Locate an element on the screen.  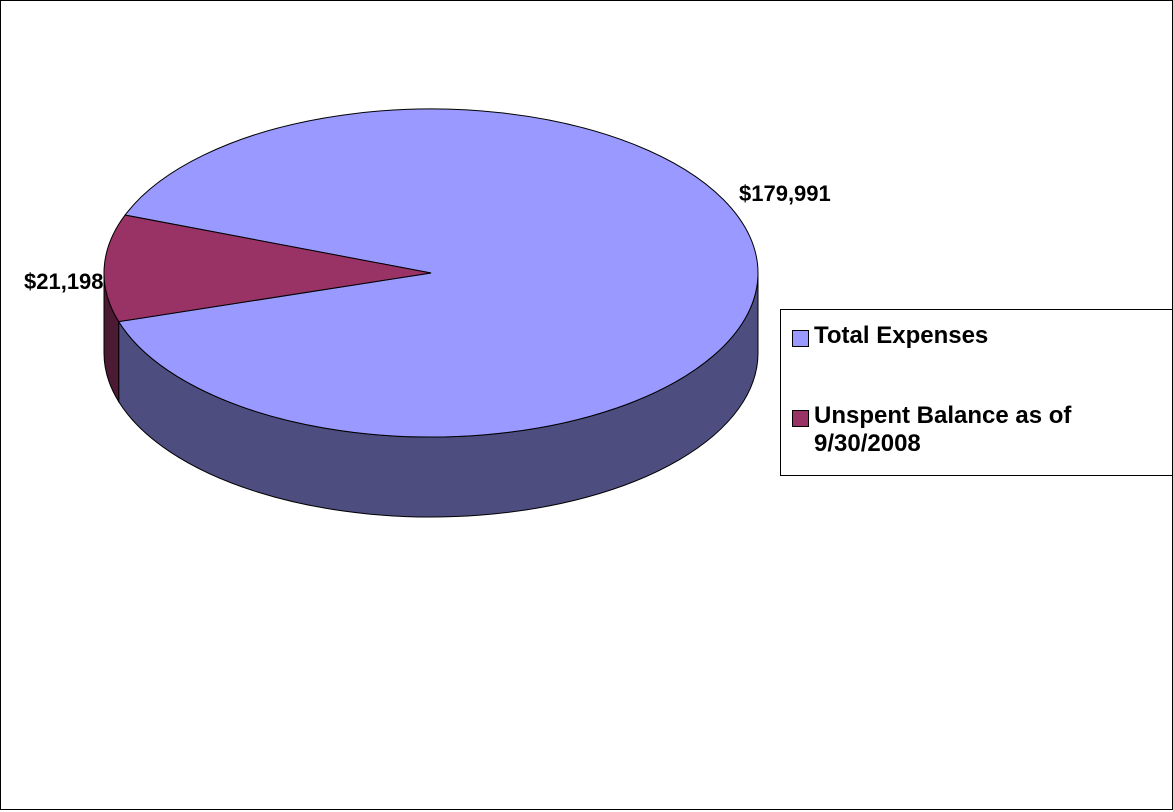
legend-swatch-total-expenses is located at coordinates (800, 338).